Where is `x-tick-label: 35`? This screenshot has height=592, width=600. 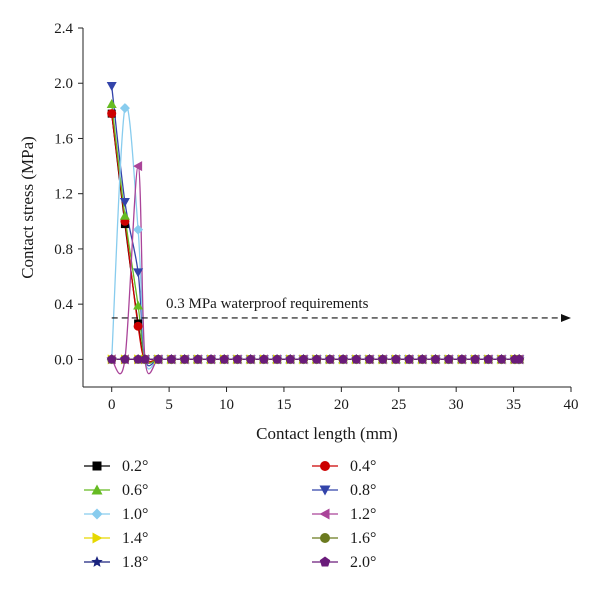 x-tick-label: 35 is located at coordinates (513, 405).